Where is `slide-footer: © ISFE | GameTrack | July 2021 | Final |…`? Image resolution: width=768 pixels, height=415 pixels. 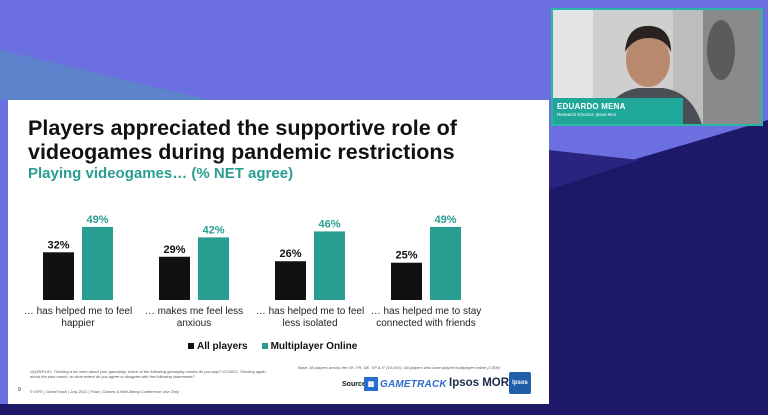 slide-footer: © ISFE | GameTrack | July 2021 | Final |… is located at coordinates (104, 391).